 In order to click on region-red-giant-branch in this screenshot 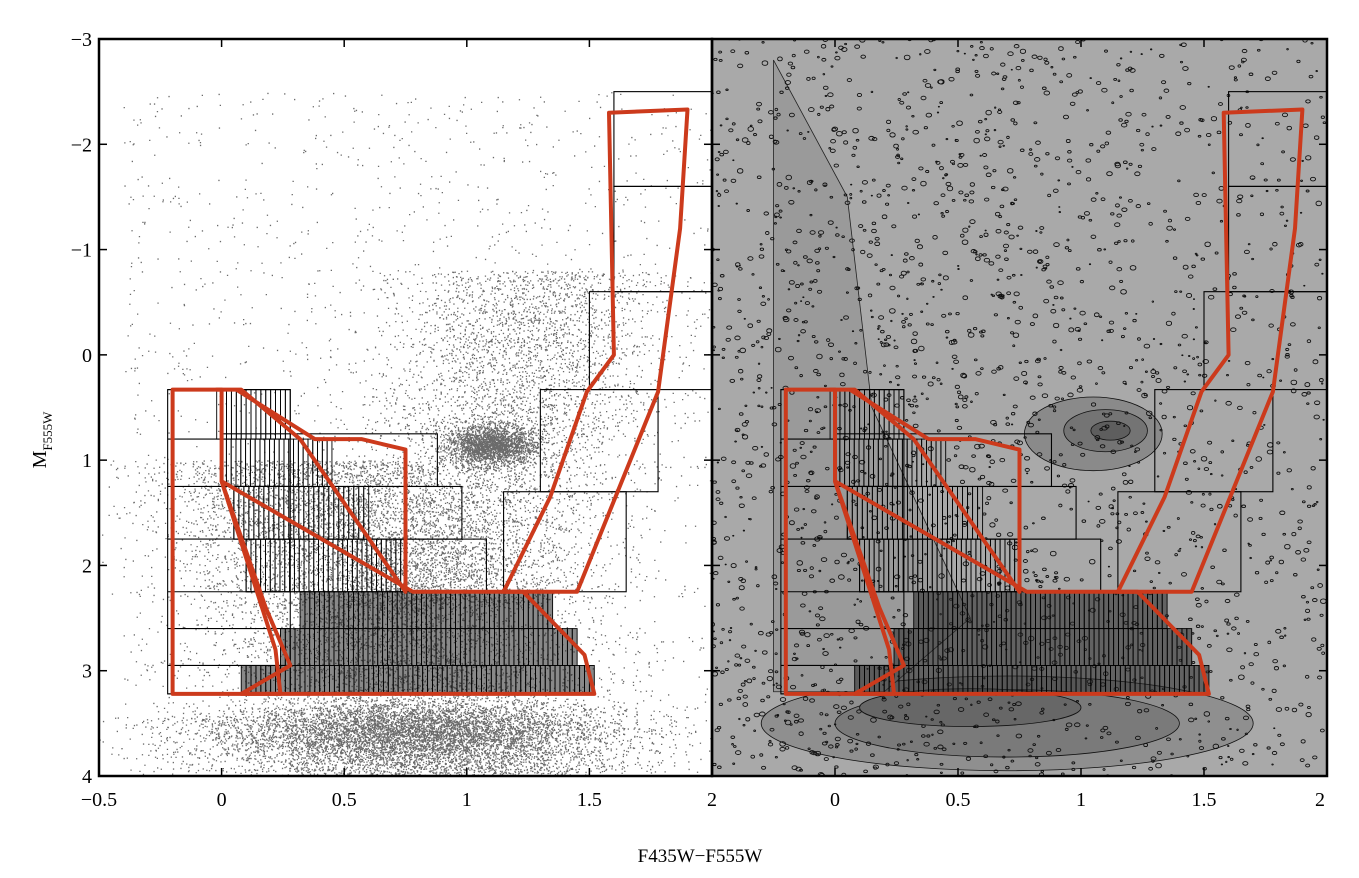, I will do `click(596, 351)`.